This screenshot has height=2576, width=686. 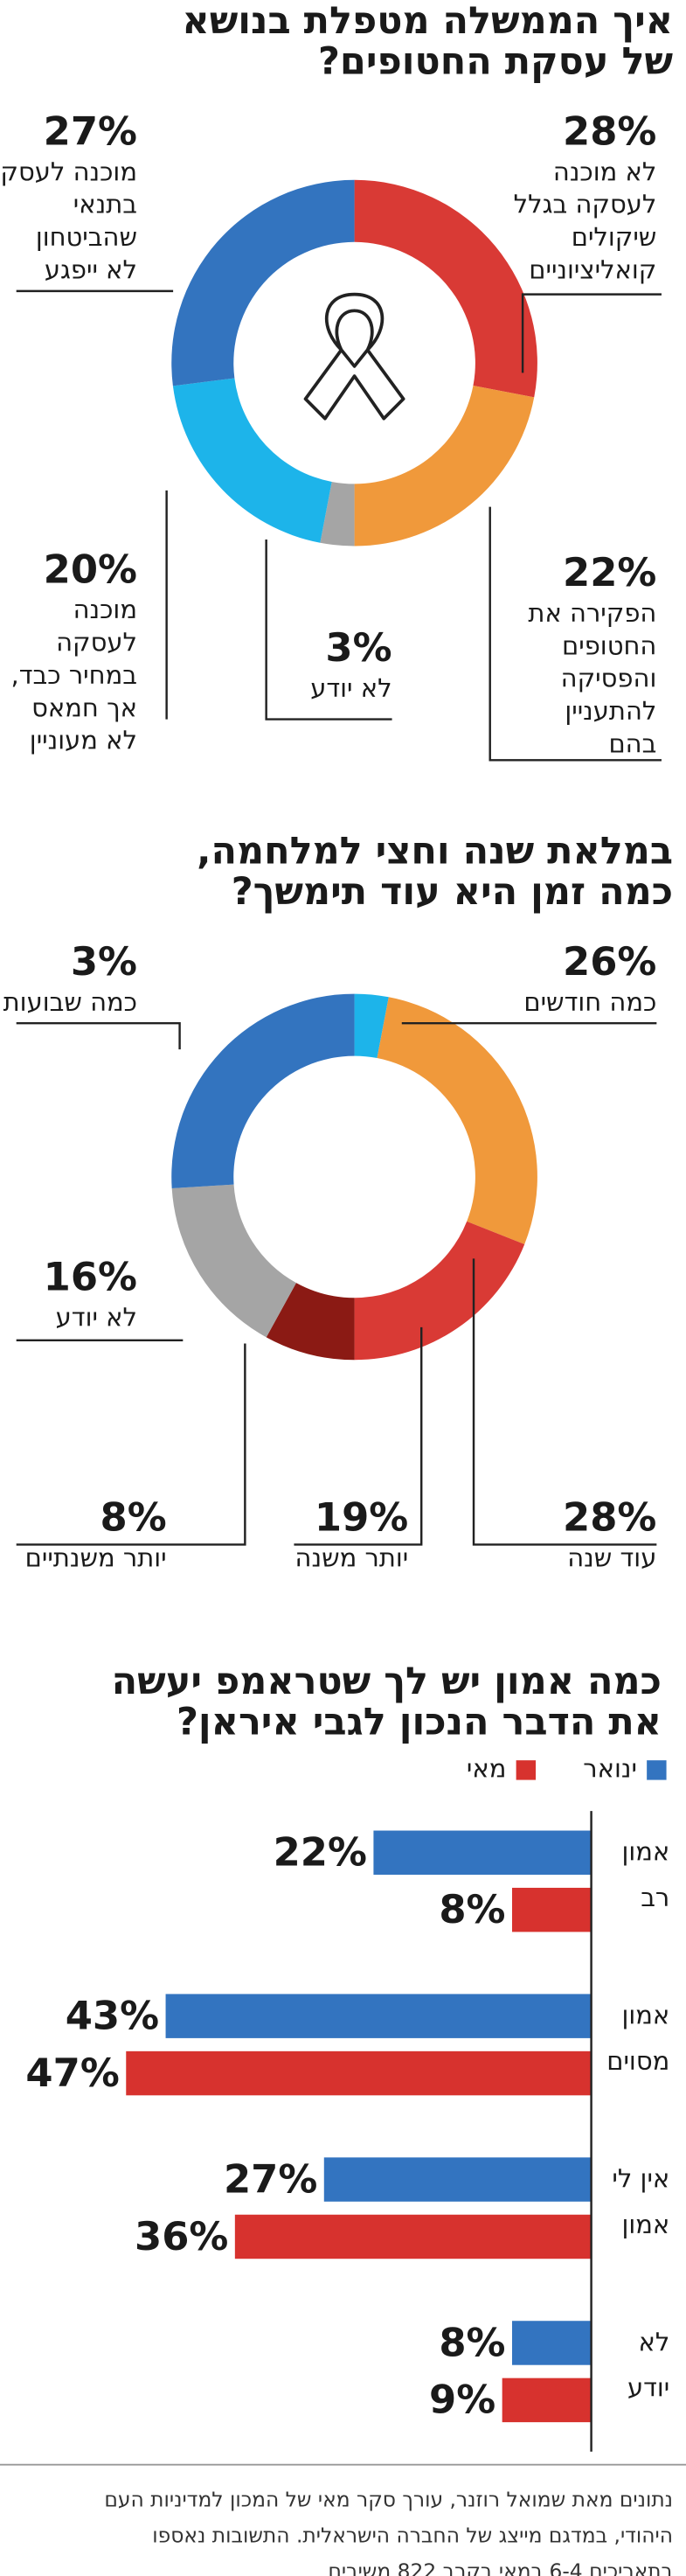 I want to click on slice-label: הפקירה את, so click(x=592, y=613).